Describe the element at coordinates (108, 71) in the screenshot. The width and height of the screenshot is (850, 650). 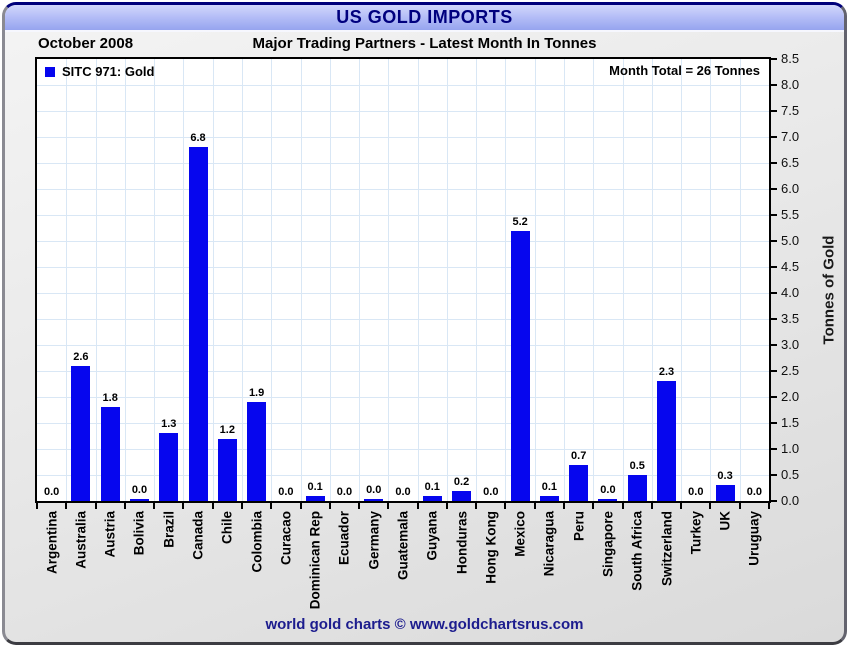
I see `legend-label: SITC 971: Gold` at that location.